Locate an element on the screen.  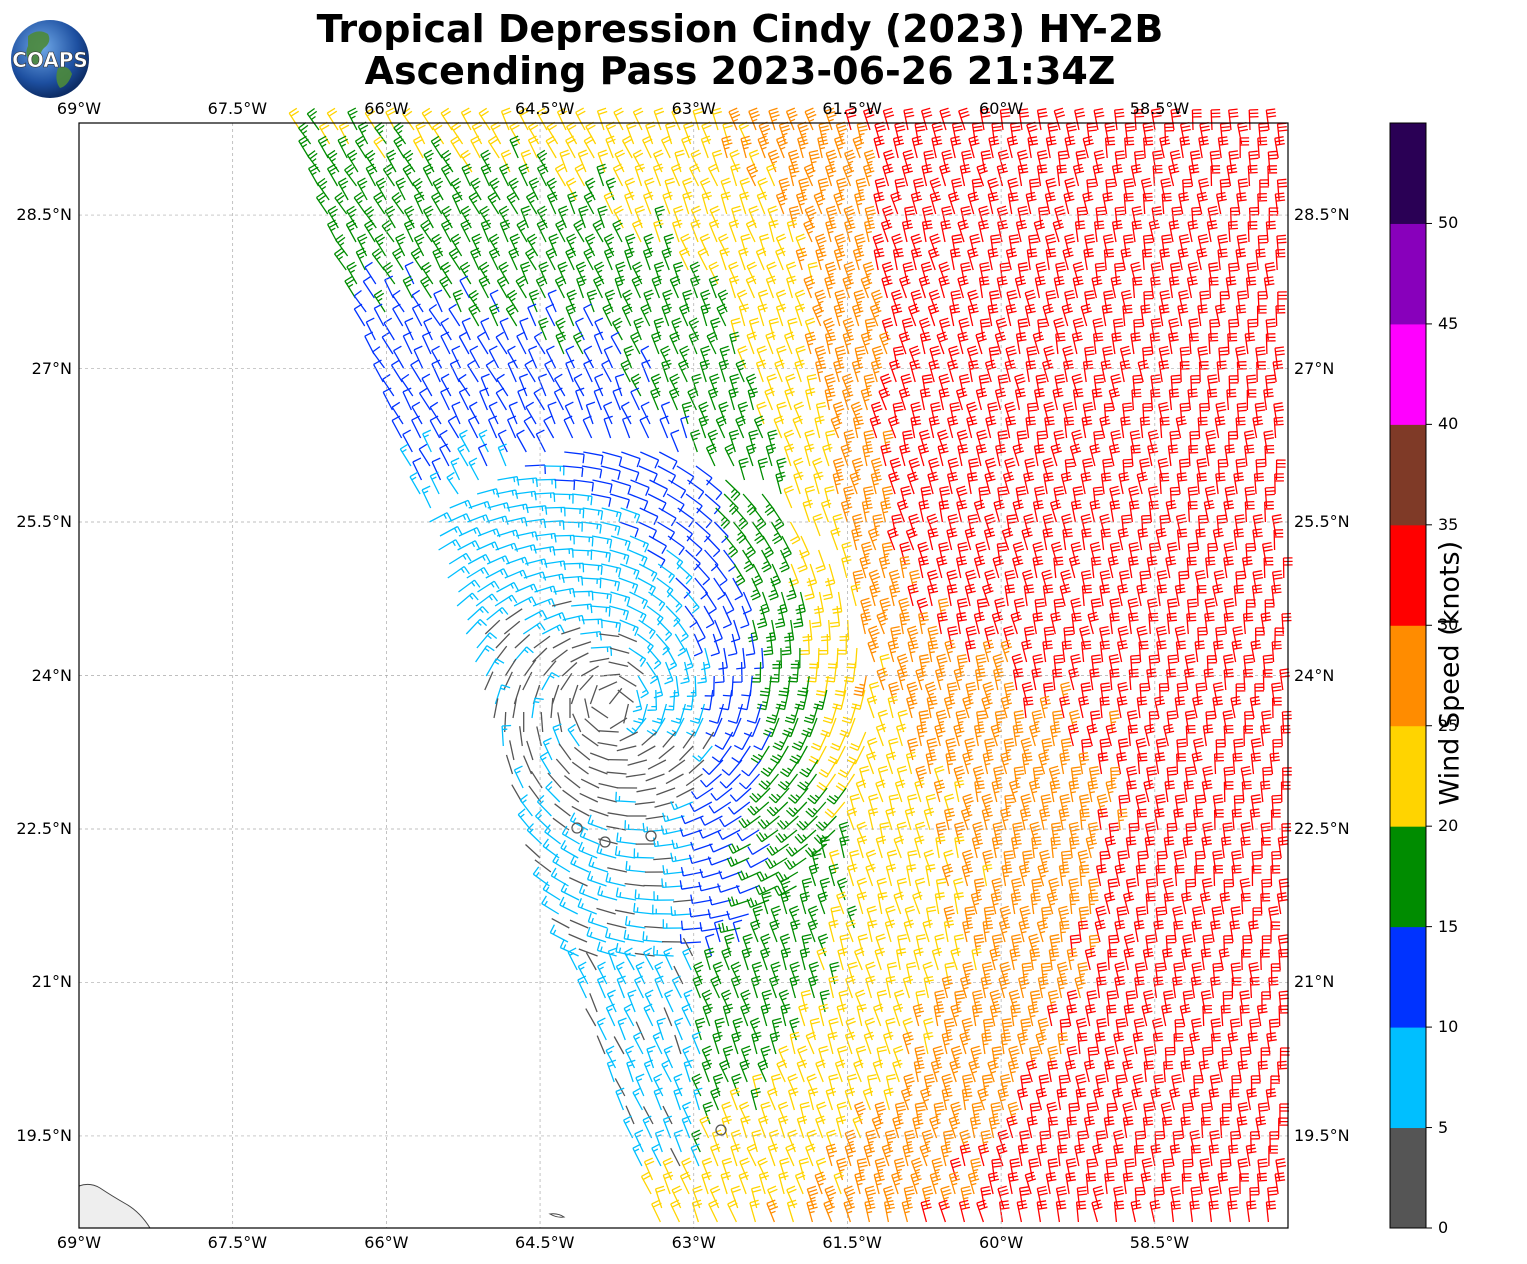
colorbar-tick-label: 50 is located at coordinates (1448, 223).